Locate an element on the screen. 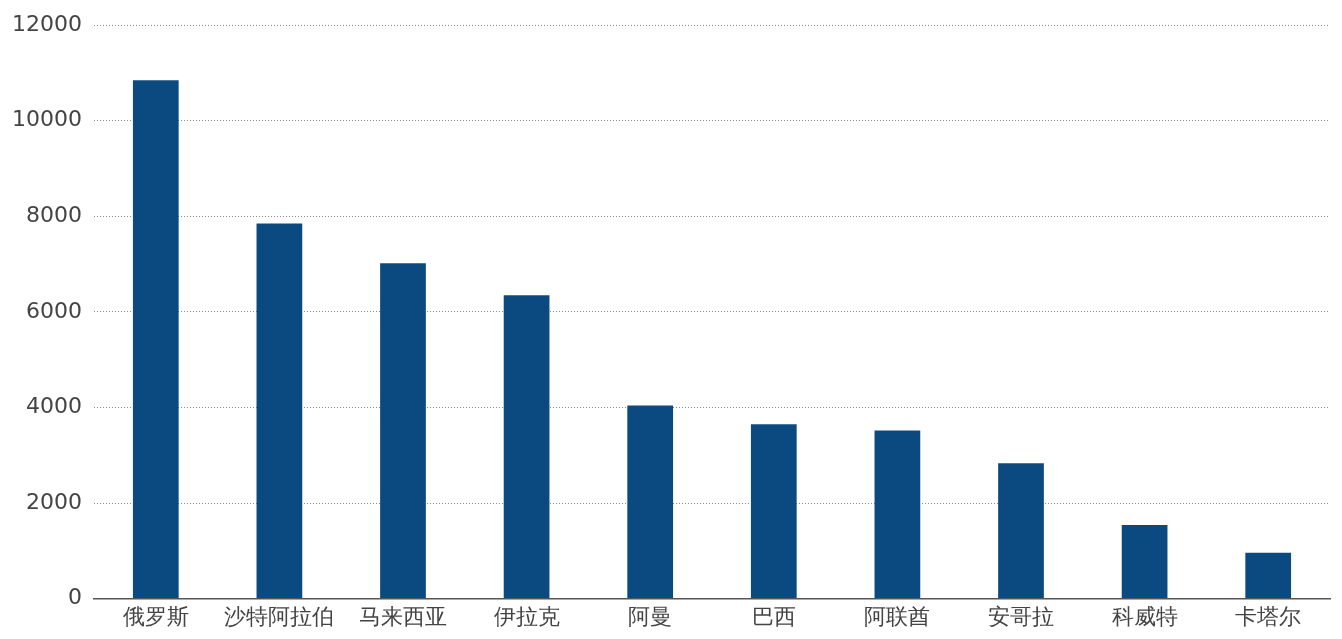  x-tick-label: 马来西亚 is located at coordinates (402, 616).